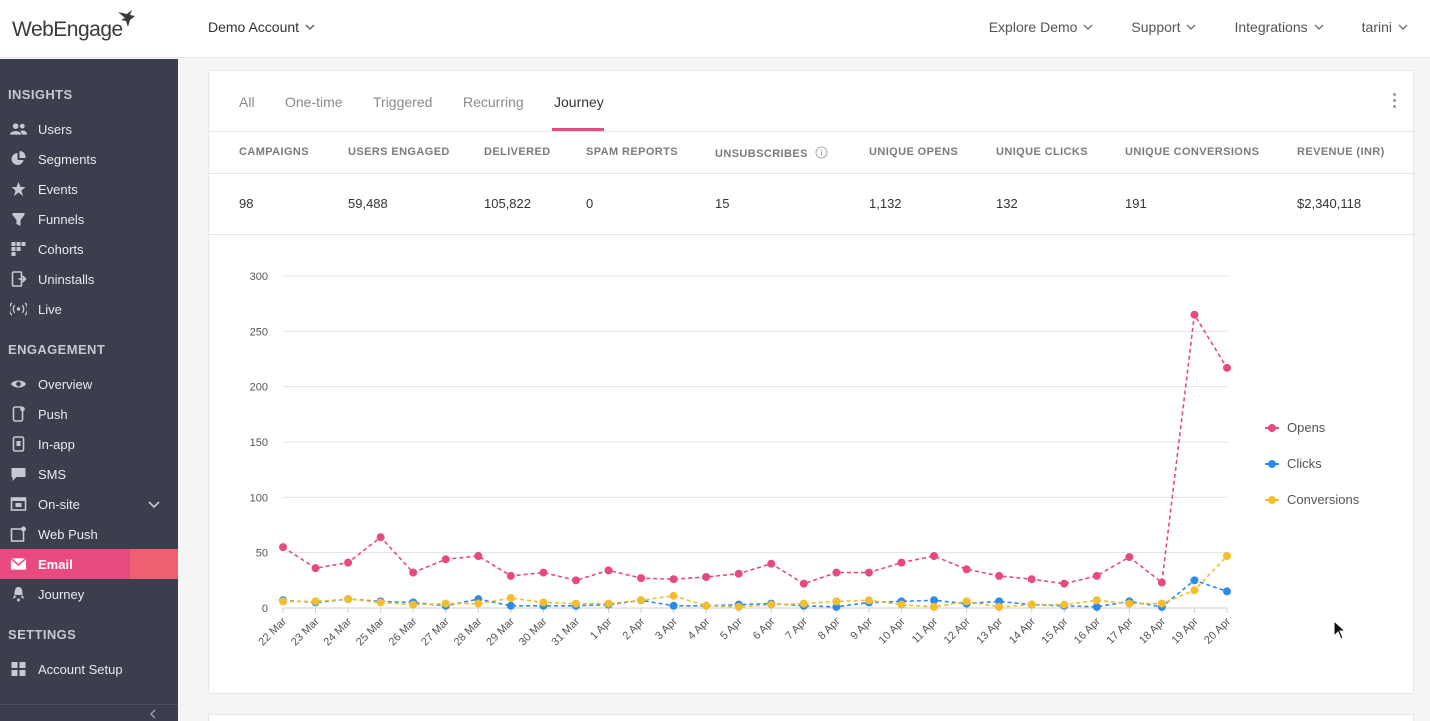  Describe the element at coordinates (18, 563) in the screenshot. I see `envelope-icon` at that location.